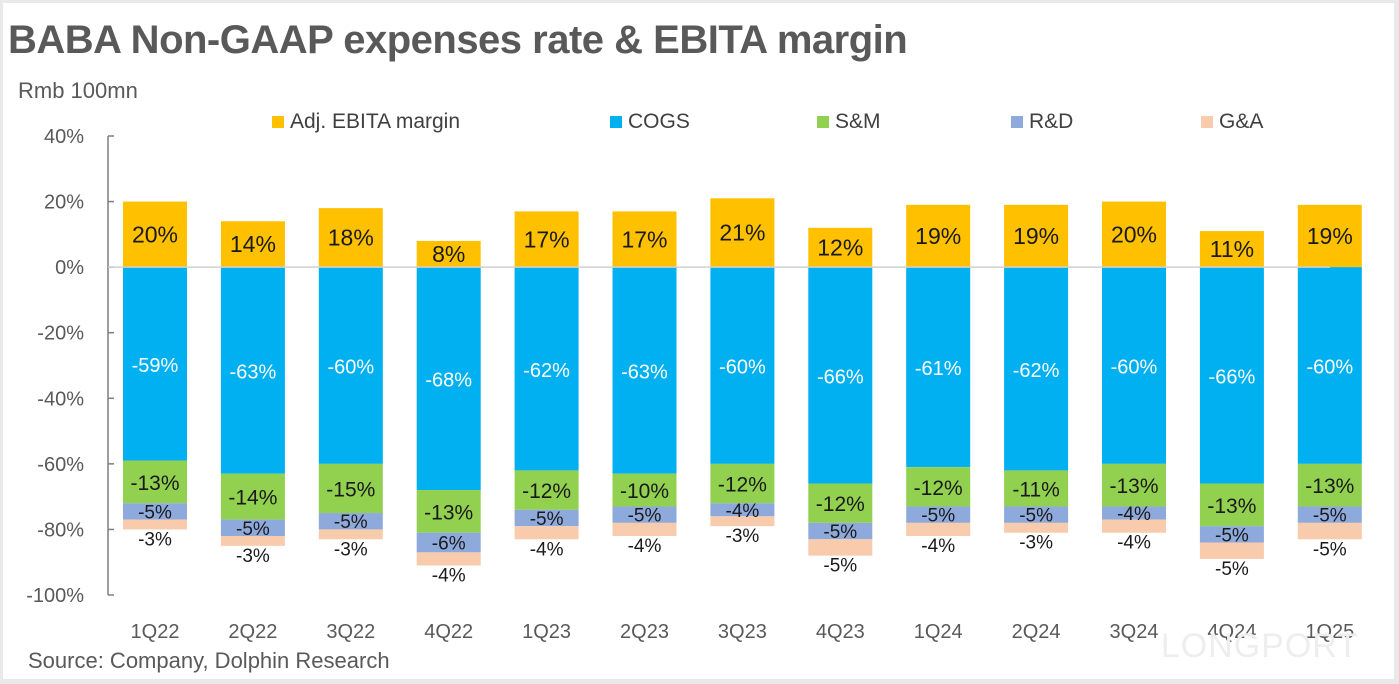 The width and height of the screenshot is (1399, 684). I want to click on data-label-cogs: -59%, so click(155, 366).